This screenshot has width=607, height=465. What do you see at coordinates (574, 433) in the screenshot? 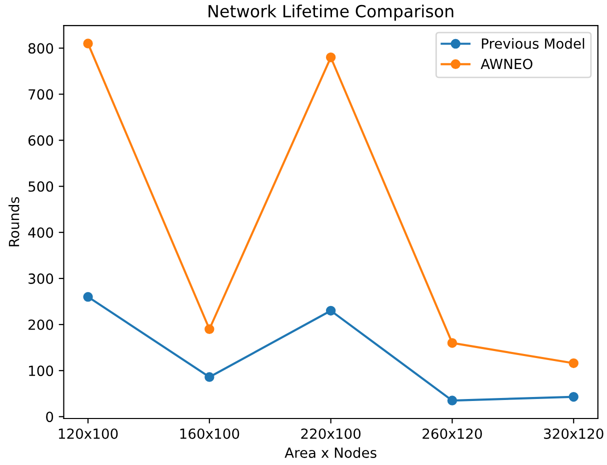
I see `x-tick-label: 320x120` at bounding box center [574, 433].